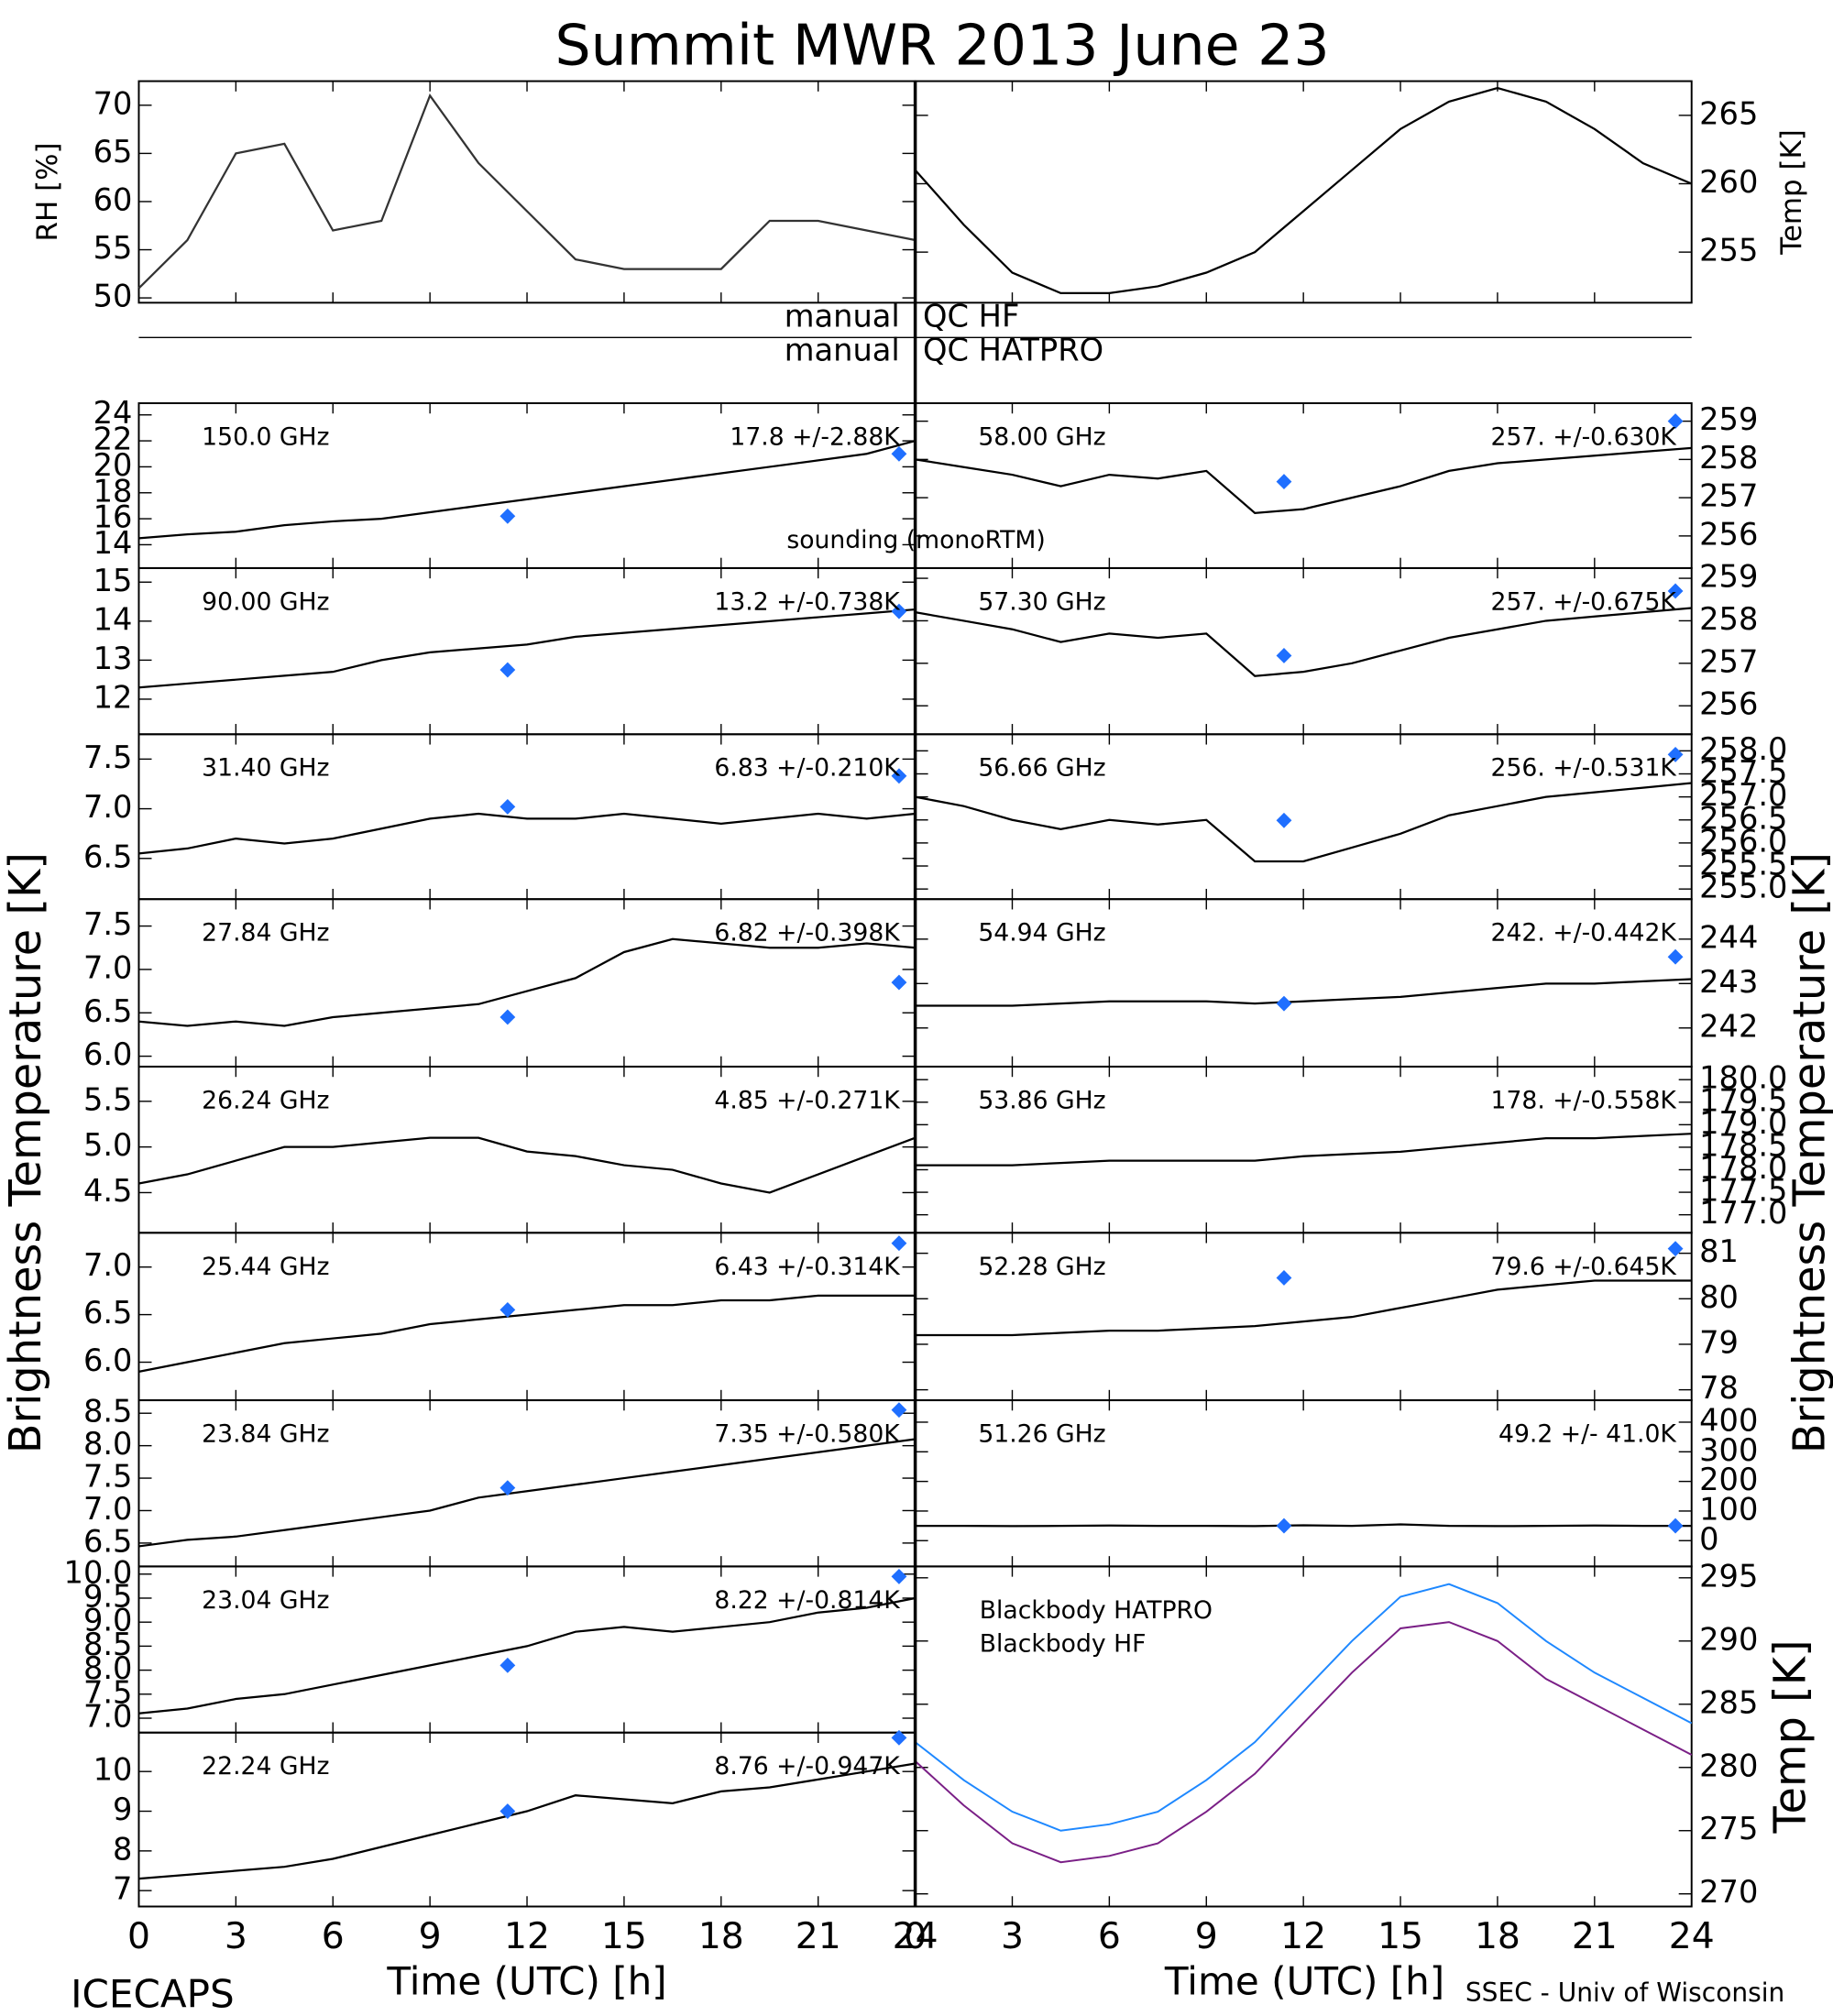  What do you see at coordinates (265, 601) in the screenshot?
I see `channel-label: 90.00 GHz` at bounding box center [265, 601].